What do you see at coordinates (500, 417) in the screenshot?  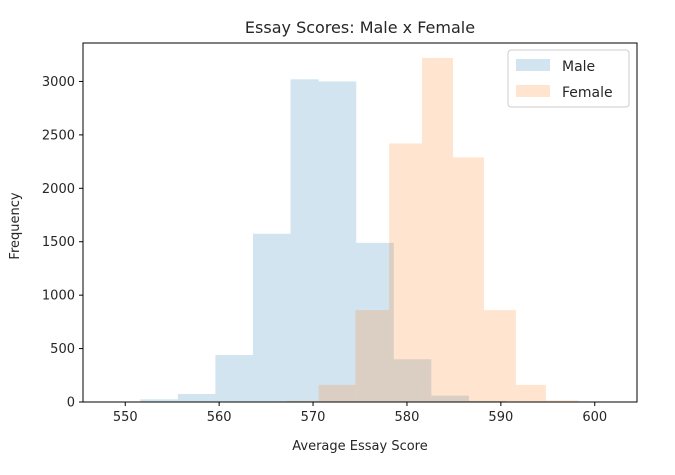 I see `x-tick-label: 590` at bounding box center [500, 417].